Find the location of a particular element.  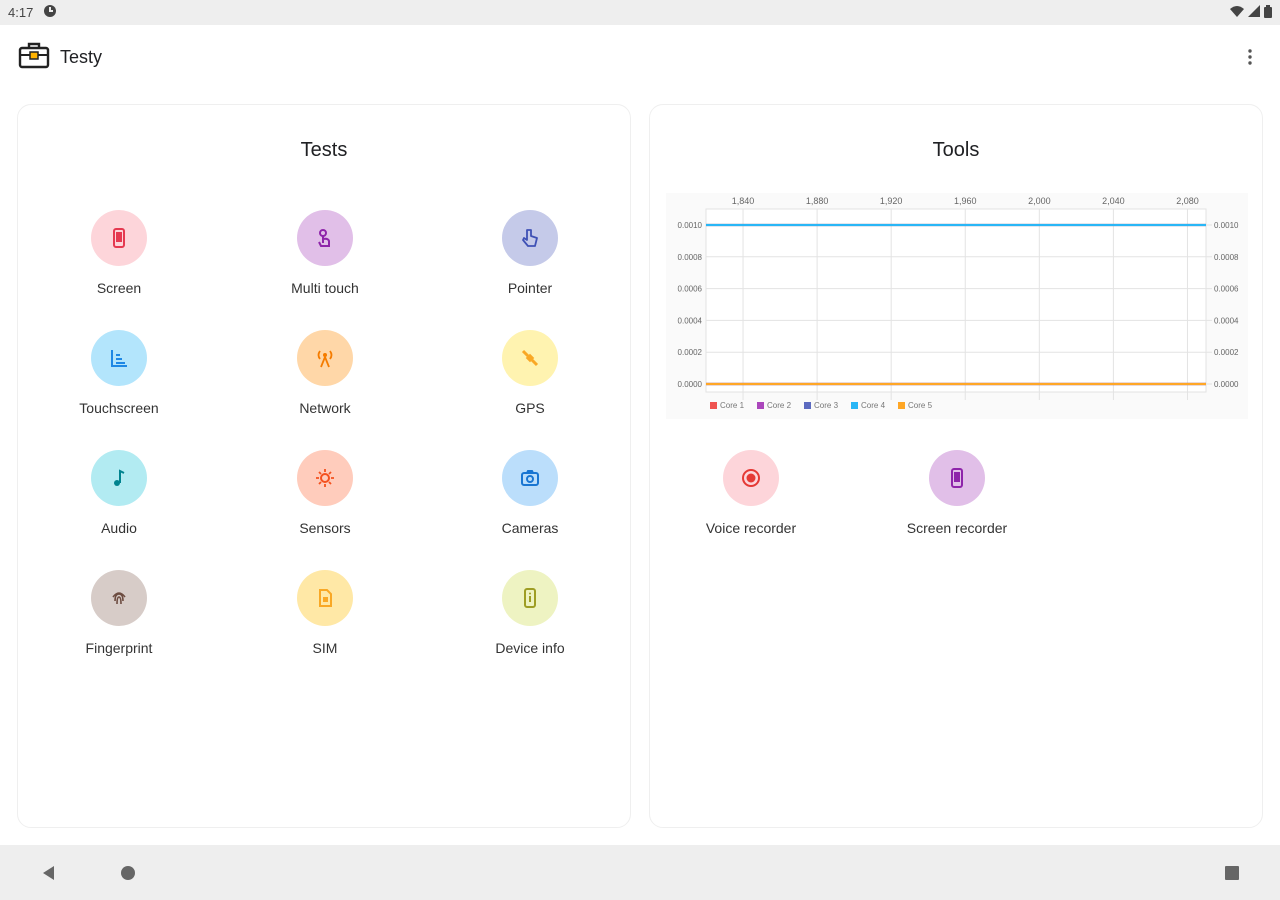

sim-card-icon is located at coordinates (325, 598).